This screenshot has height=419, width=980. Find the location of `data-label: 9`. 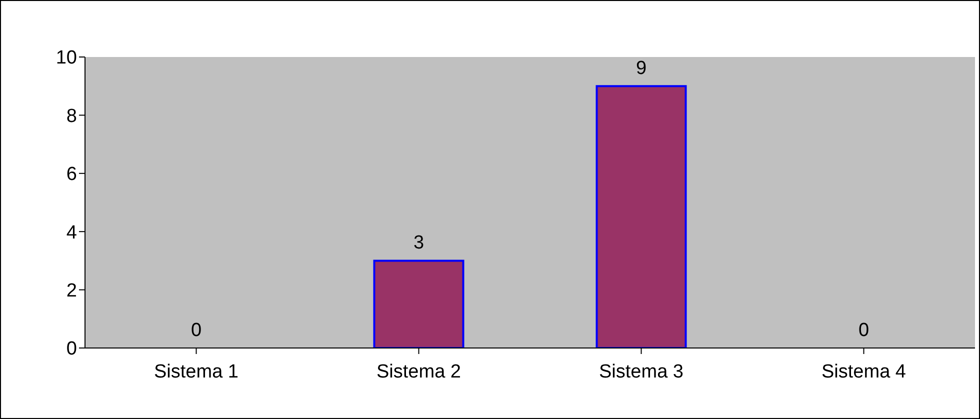

data-label: 9 is located at coordinates (641, 69).